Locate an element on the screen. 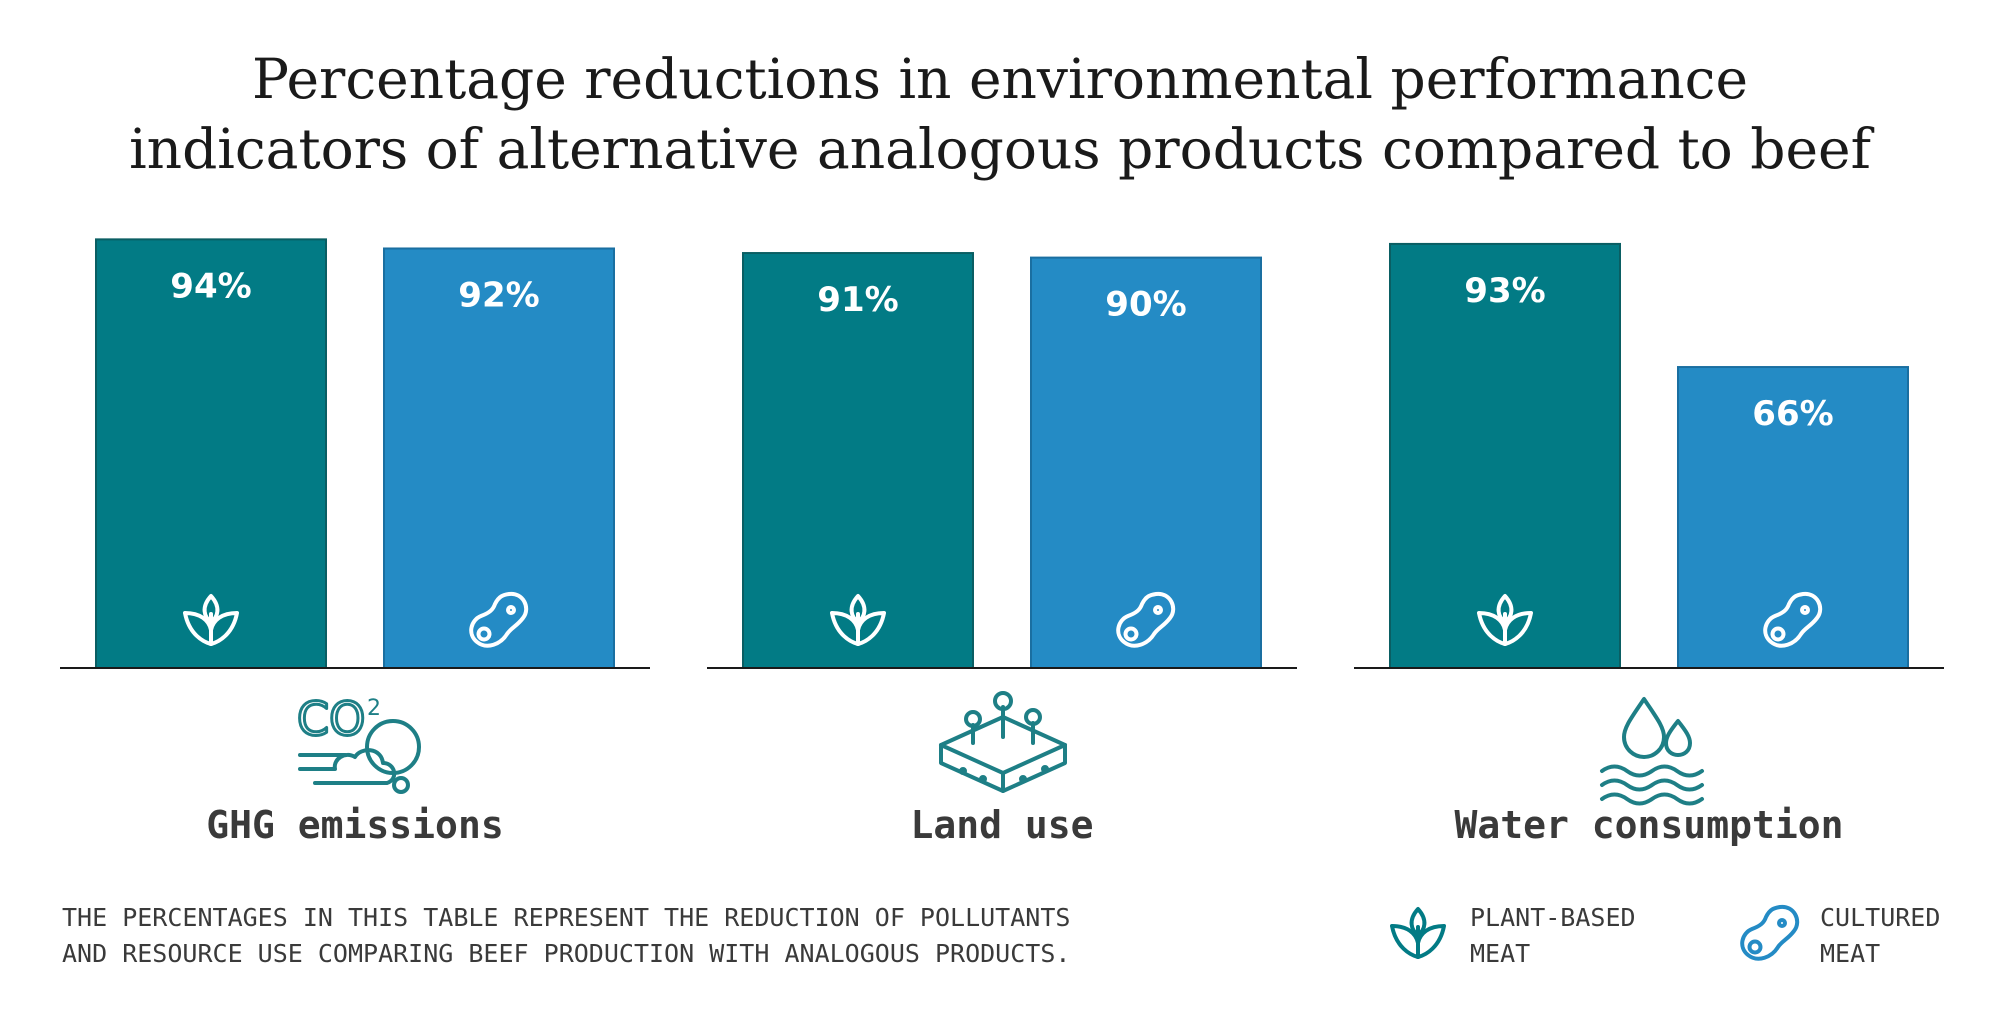 Image resolution: width=2000 pixels, height=1023 pixels. svg-text: CO is located at coordinates (331, 719).